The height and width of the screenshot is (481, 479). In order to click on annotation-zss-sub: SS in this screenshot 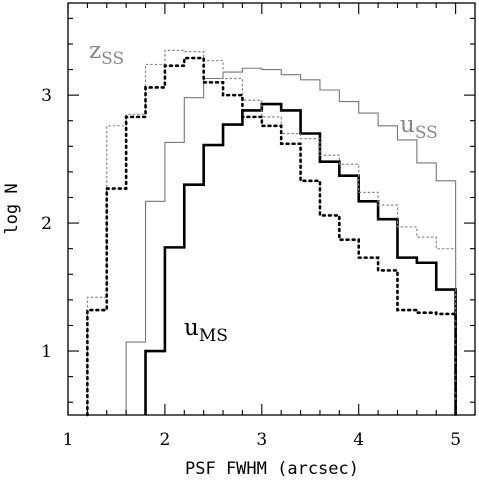, I will do `click(112, 59)`.